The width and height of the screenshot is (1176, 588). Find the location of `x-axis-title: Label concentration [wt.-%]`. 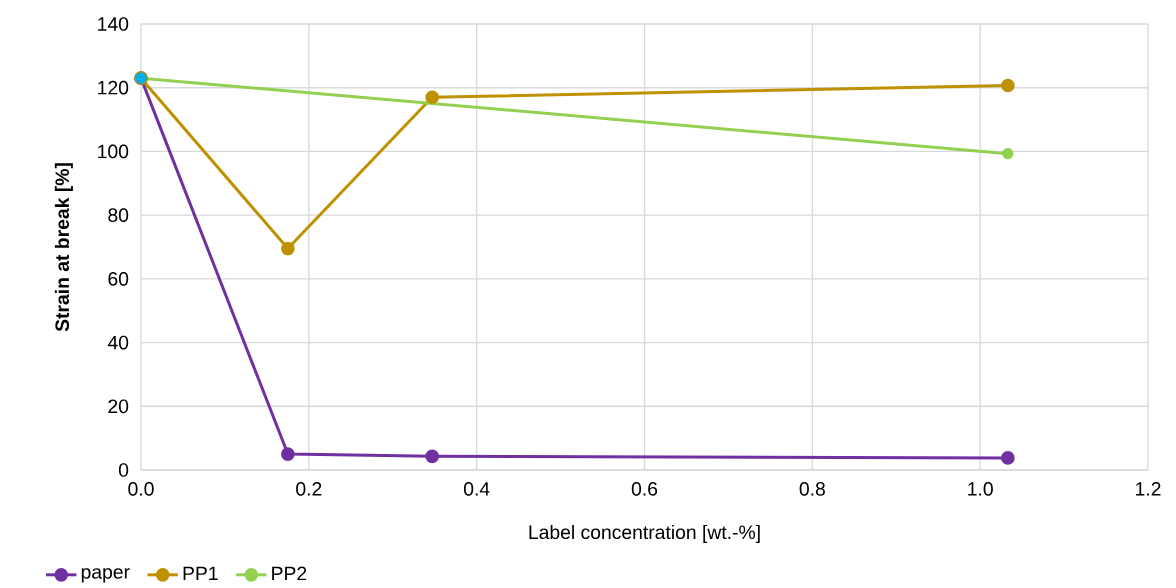

x-axis-title: Label concentration [wt.-%] is located at coordinates (644, 533).